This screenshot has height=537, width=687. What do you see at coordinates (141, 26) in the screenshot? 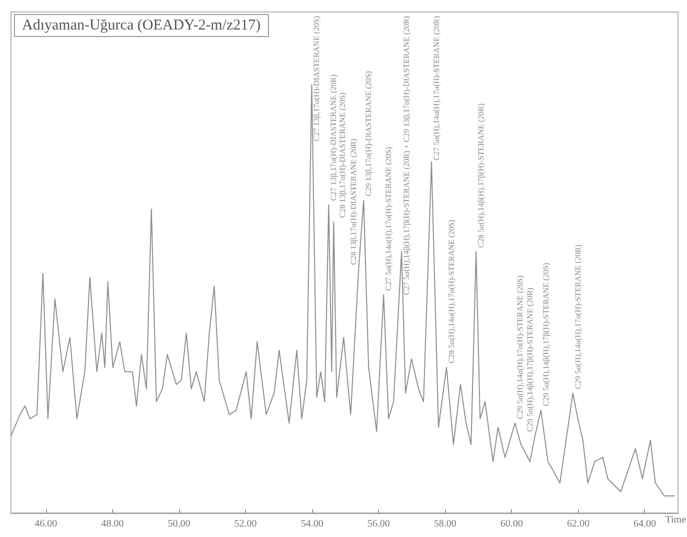
I see `chart-title: Adıyaman-Uğurca (OEADY-2-m/z217)` at bounding box center [141, 26].